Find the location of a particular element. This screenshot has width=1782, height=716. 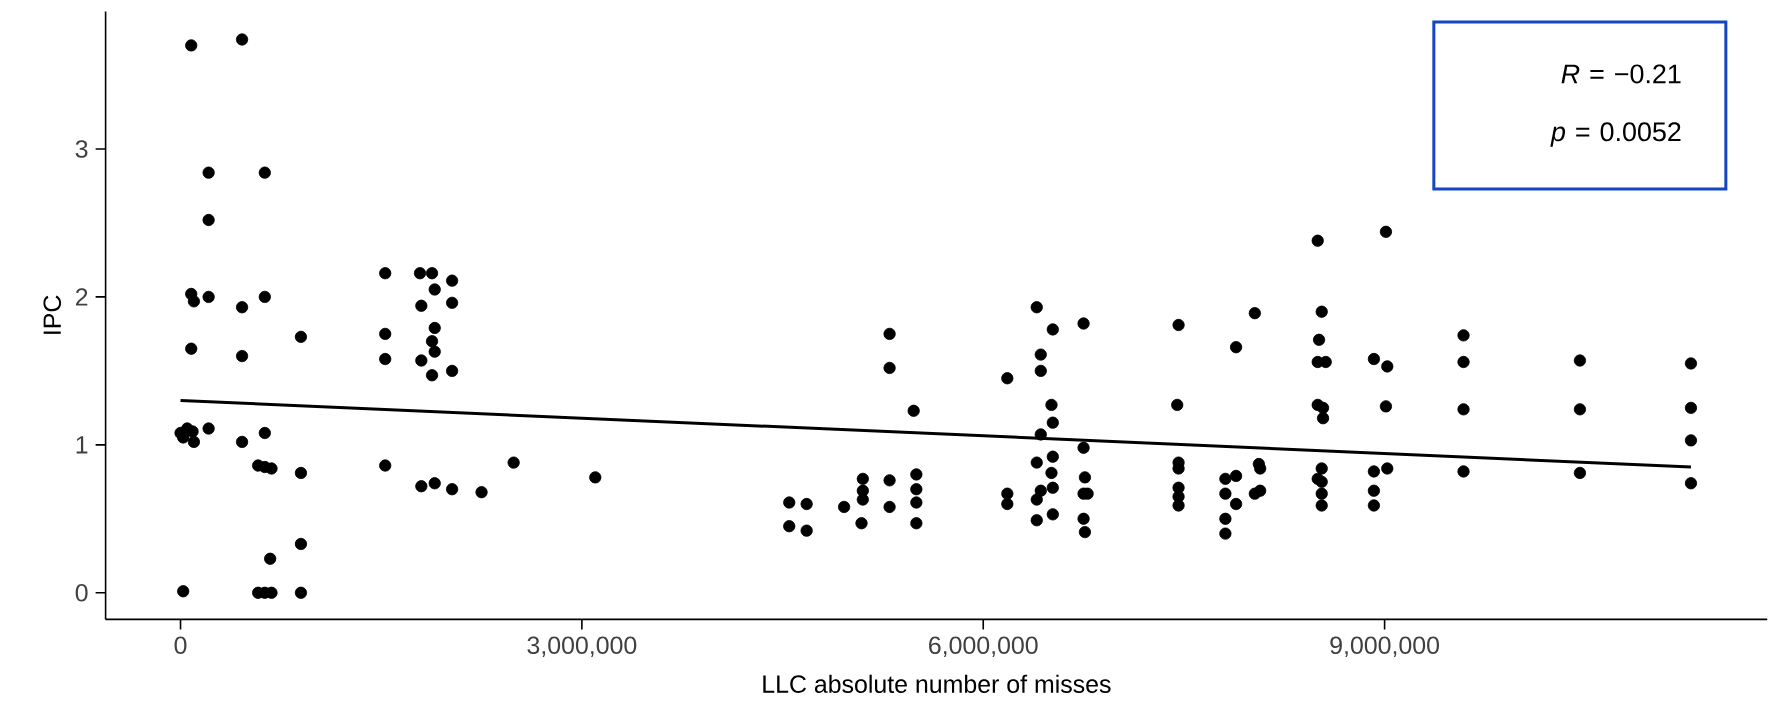

annotation: R = −0.21 is located at coordinates (1621, 74).